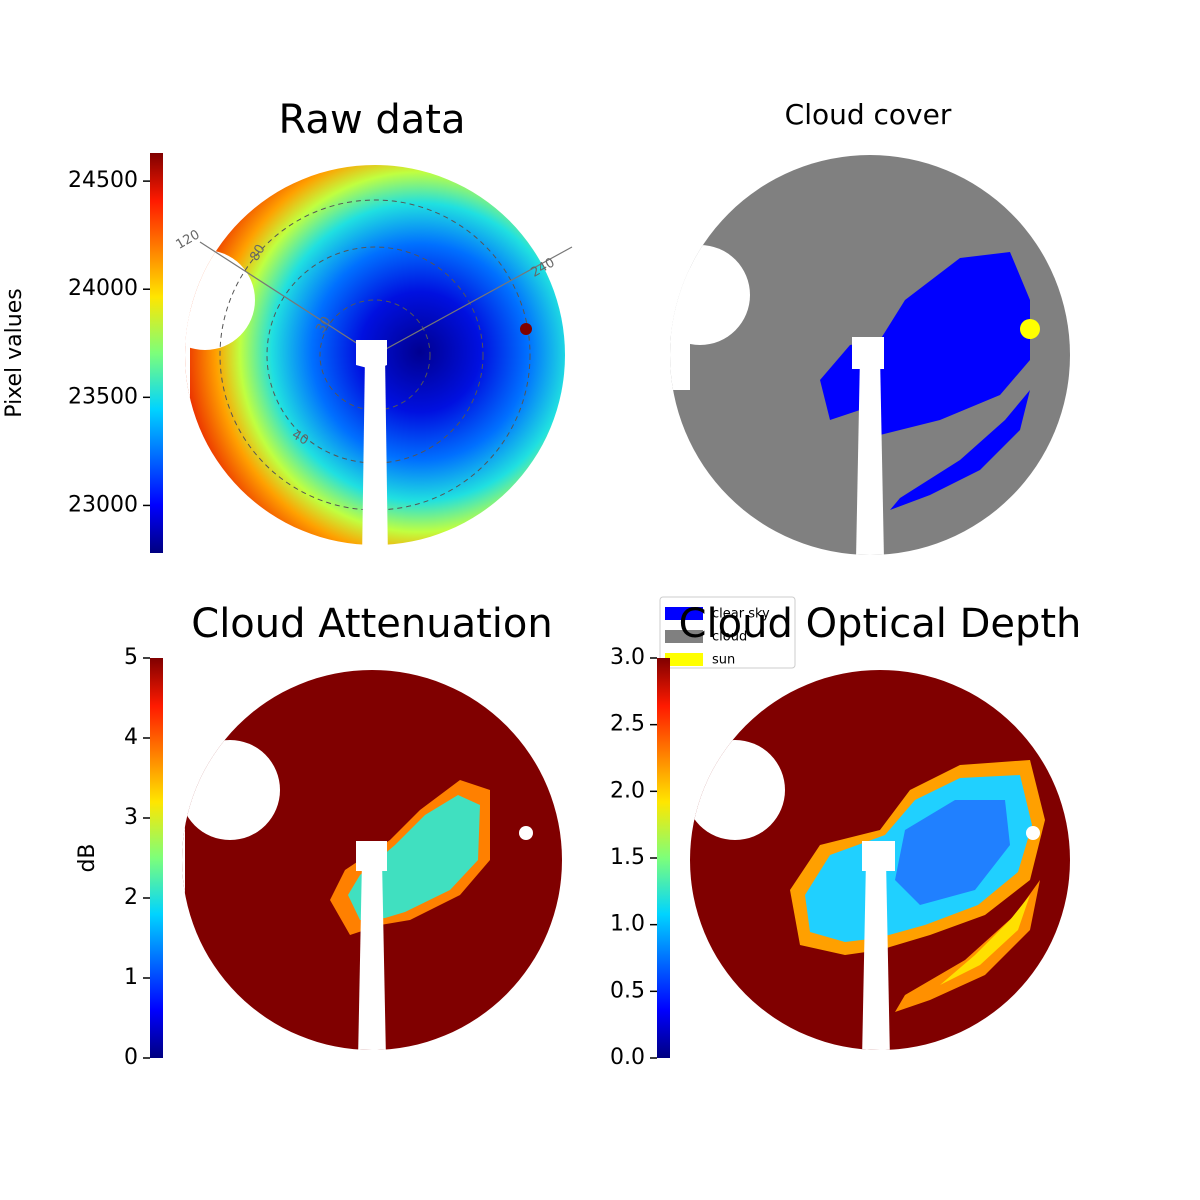 The image size is (1200, 1200). Describe the element at coordinates (870, 355) in the screenshot. I see `cloud-cover-image` at that location.